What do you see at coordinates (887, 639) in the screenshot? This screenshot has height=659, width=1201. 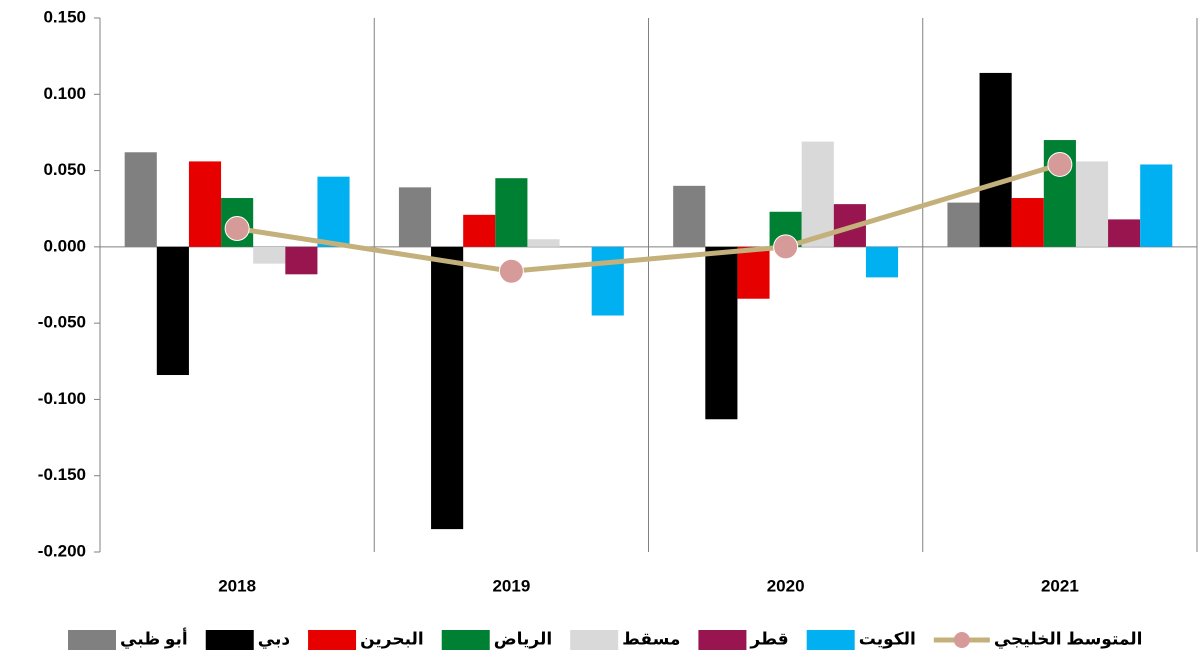 I see `legend-label: الكويت` at bounding box center [887, 639].